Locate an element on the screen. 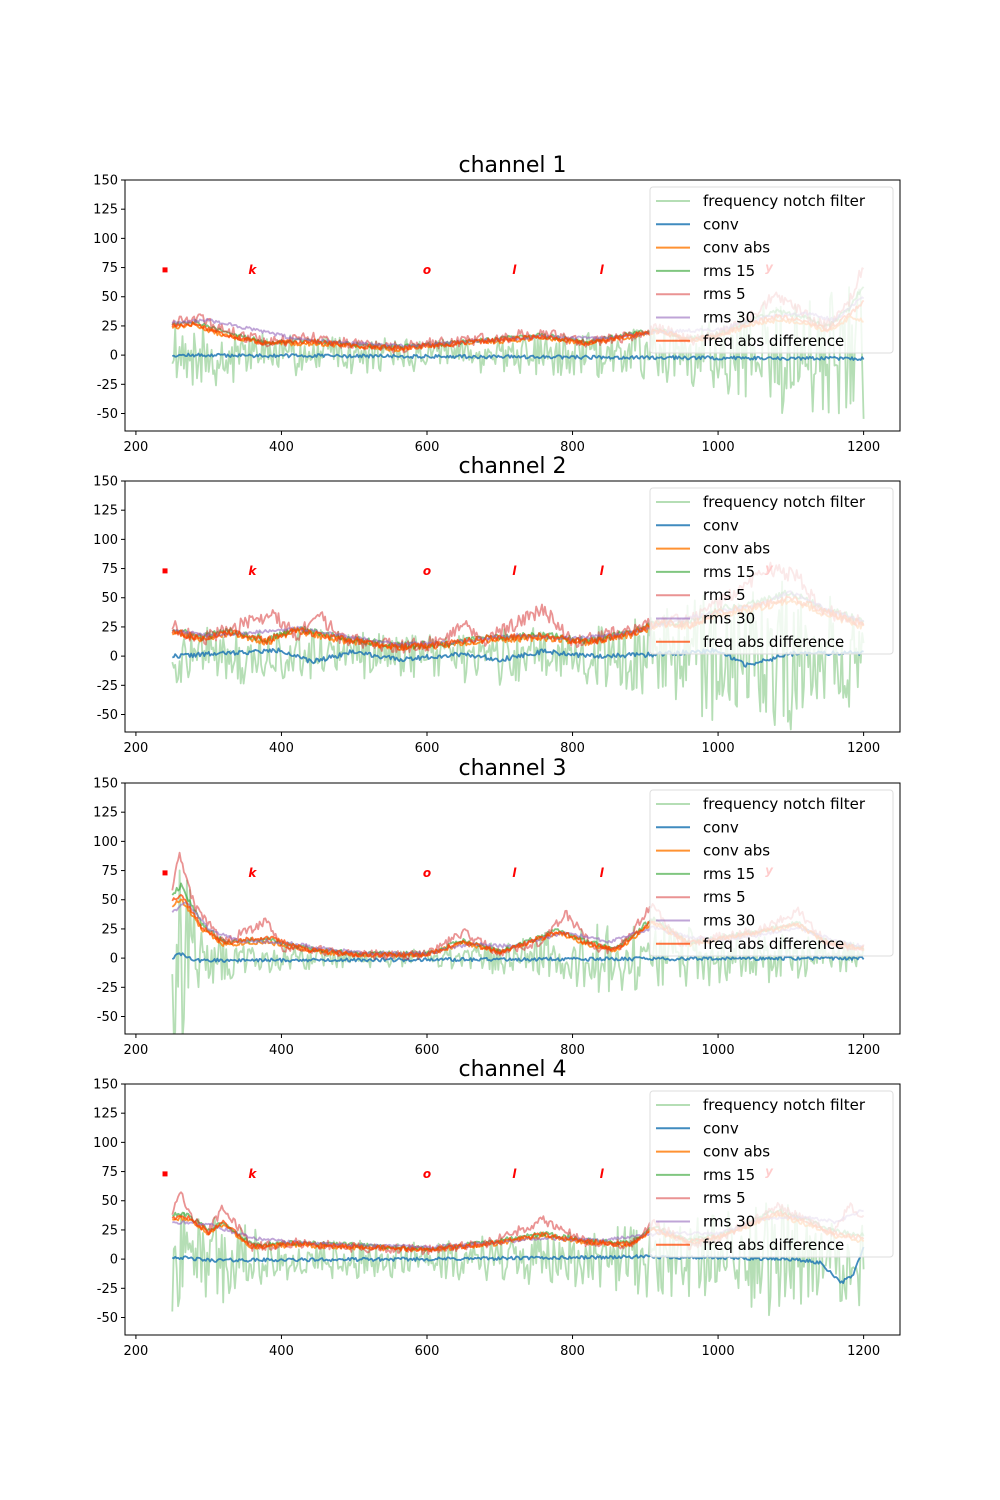 This screenshot has width=1000, height=1500. series-line-frequency-notch-filter is located at coordinates (518, 1259).